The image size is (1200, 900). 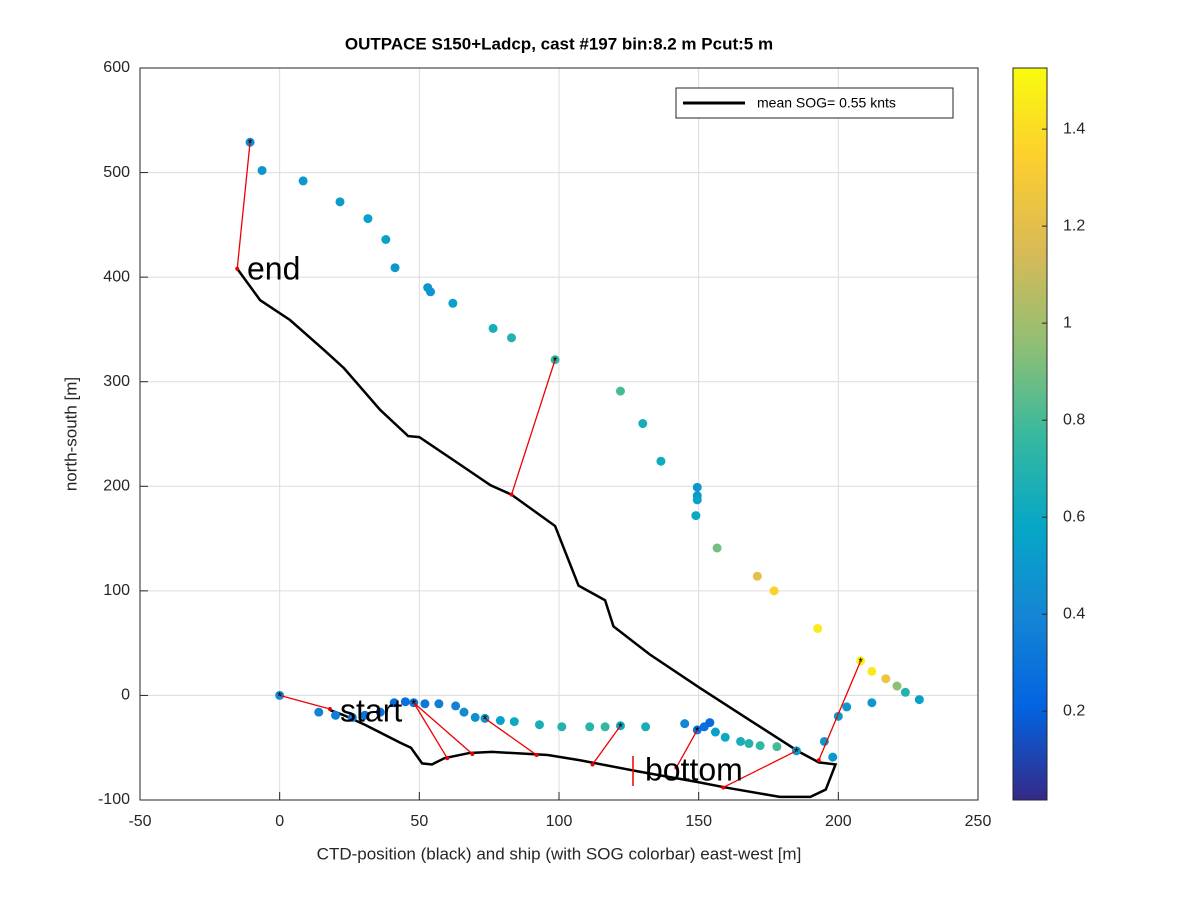 What do you see at coordinates (826, 103) in the screenshot?
I see `legend-label: mean SOG= 0.55 knts` at bounding box center [826, 103].